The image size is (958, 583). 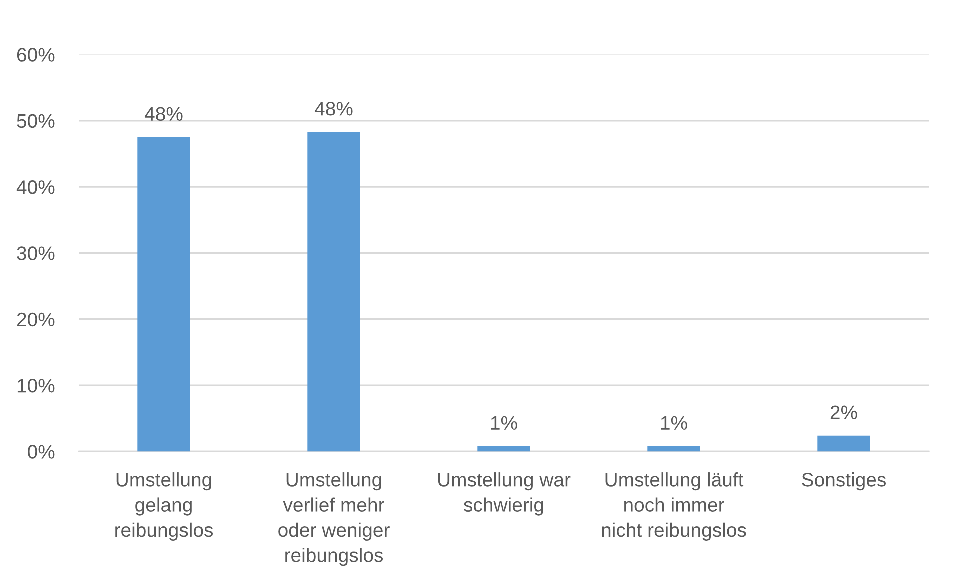 I want to click on y-tick-label: 0%, so click(x=41, y=452).